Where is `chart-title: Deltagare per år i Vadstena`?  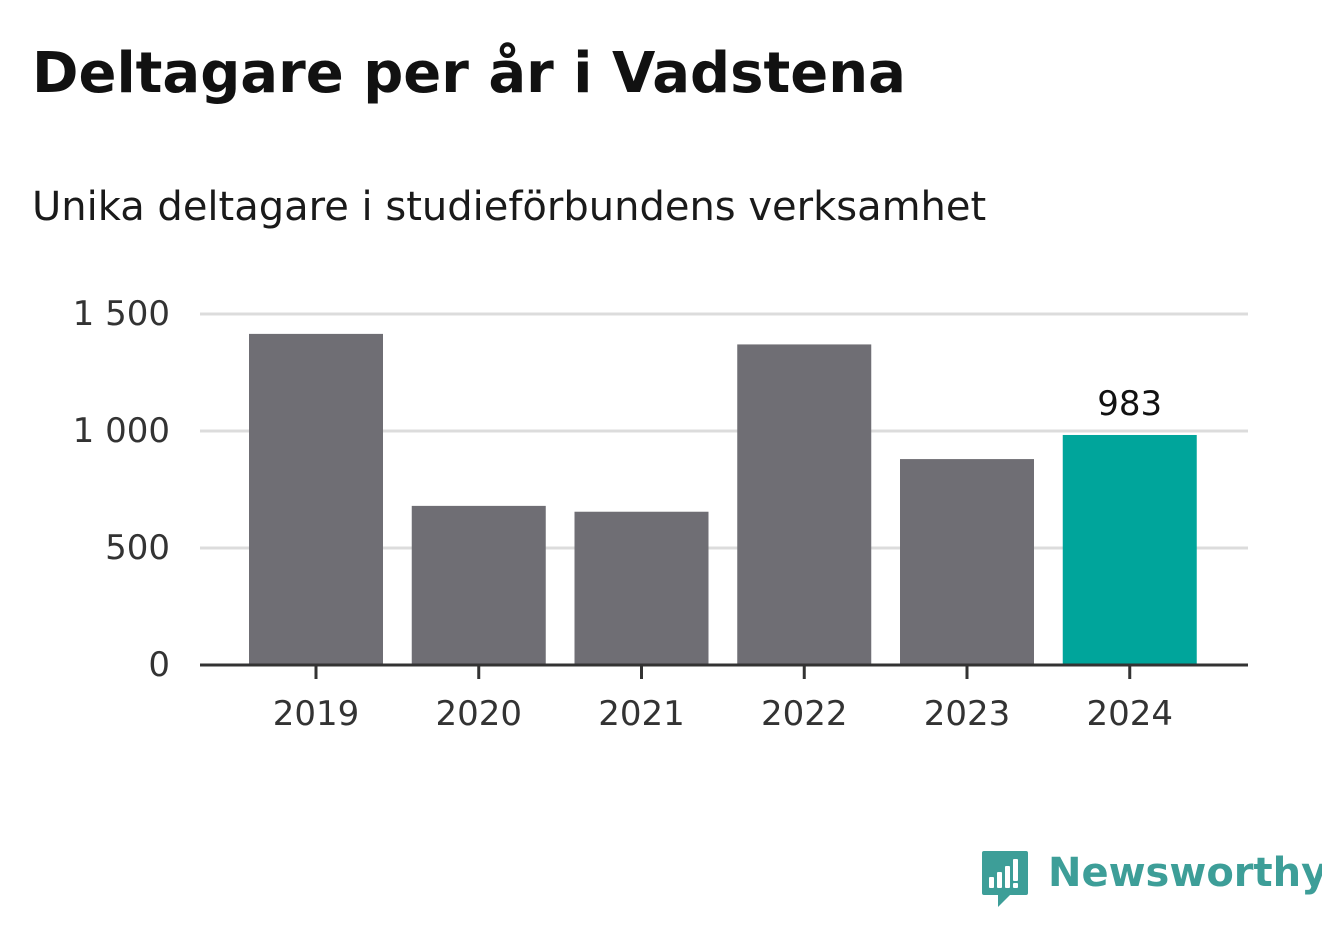
chart-title: Deltagare per år i Vadstena is located at coordinates (469, 73).